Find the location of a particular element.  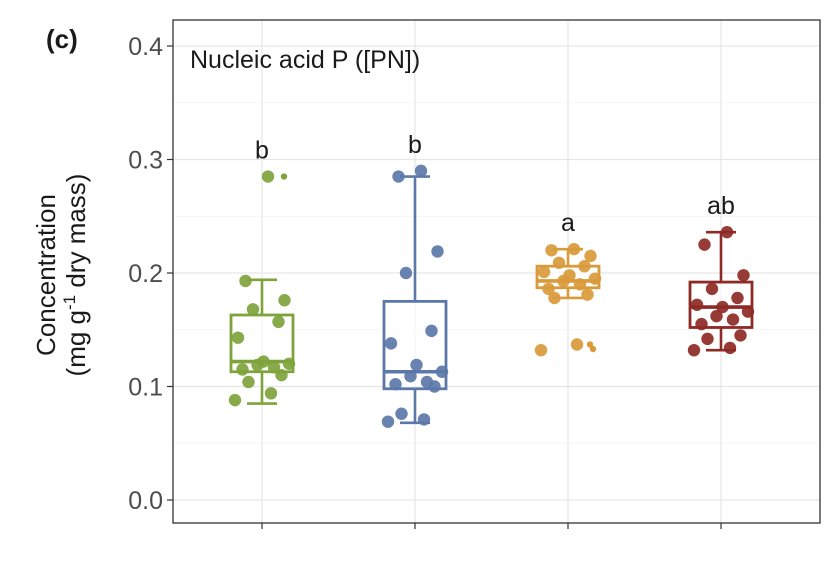

significance-label: a is located at coordinates (568, 223).